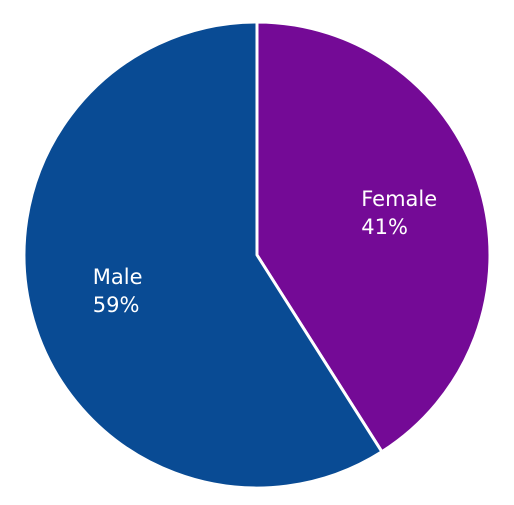 The image size is (514, 505). Describe the element at coordinates (399, 199) in the screenshot. I see `slice-label-female-name: Female` at that location.